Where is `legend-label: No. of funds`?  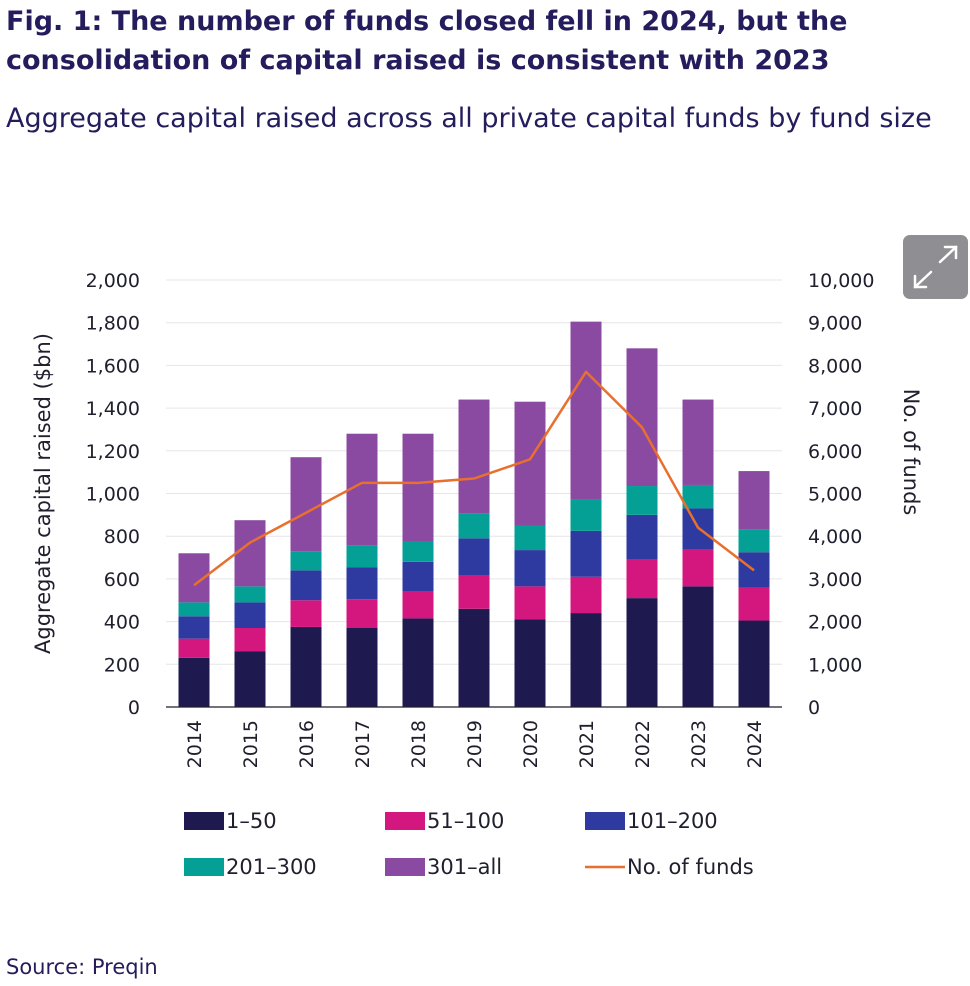
legend-label: No. of funds is located at coordinates (690, 867).